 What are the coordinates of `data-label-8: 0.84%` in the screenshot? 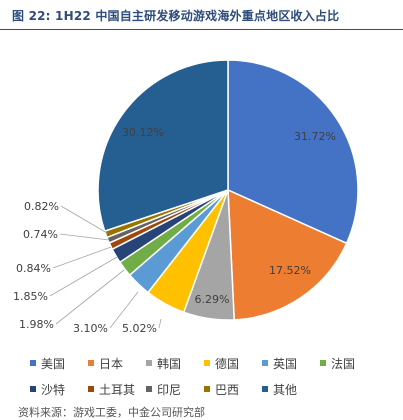 It's located at (33, 268).